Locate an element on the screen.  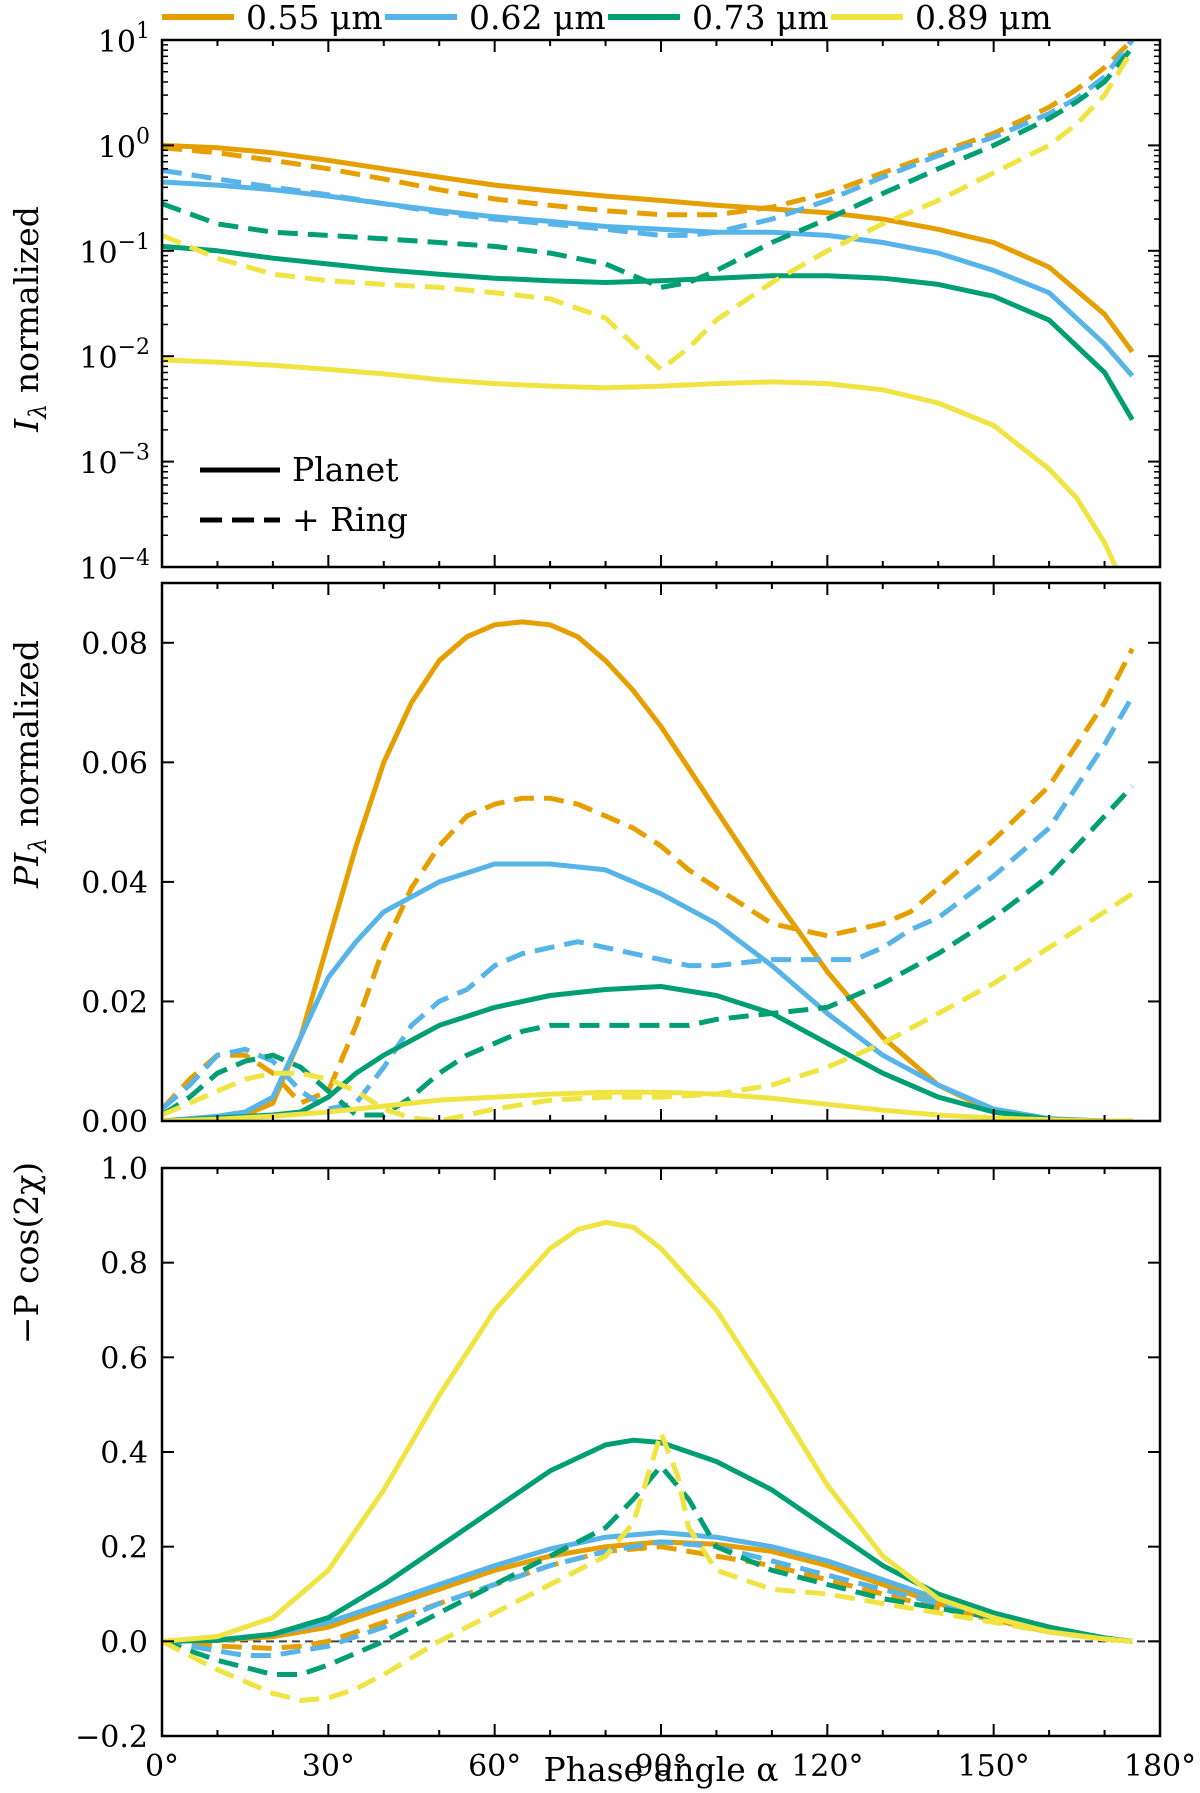
y-axis-label-pcos: −P cos(2χ) is located at coordinates (26, 1253).